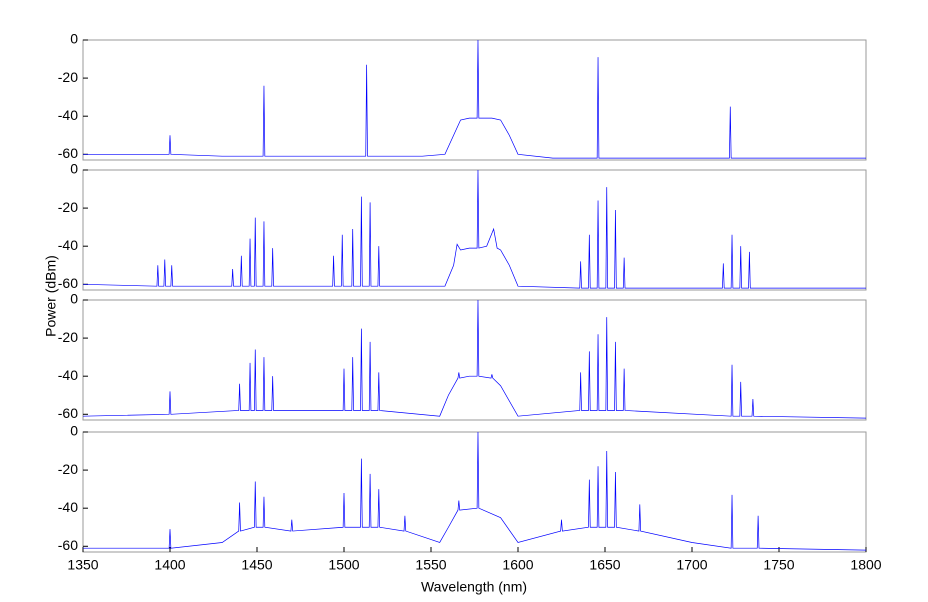  I want to click on x-tick-label: 1500, so click(343, 565).